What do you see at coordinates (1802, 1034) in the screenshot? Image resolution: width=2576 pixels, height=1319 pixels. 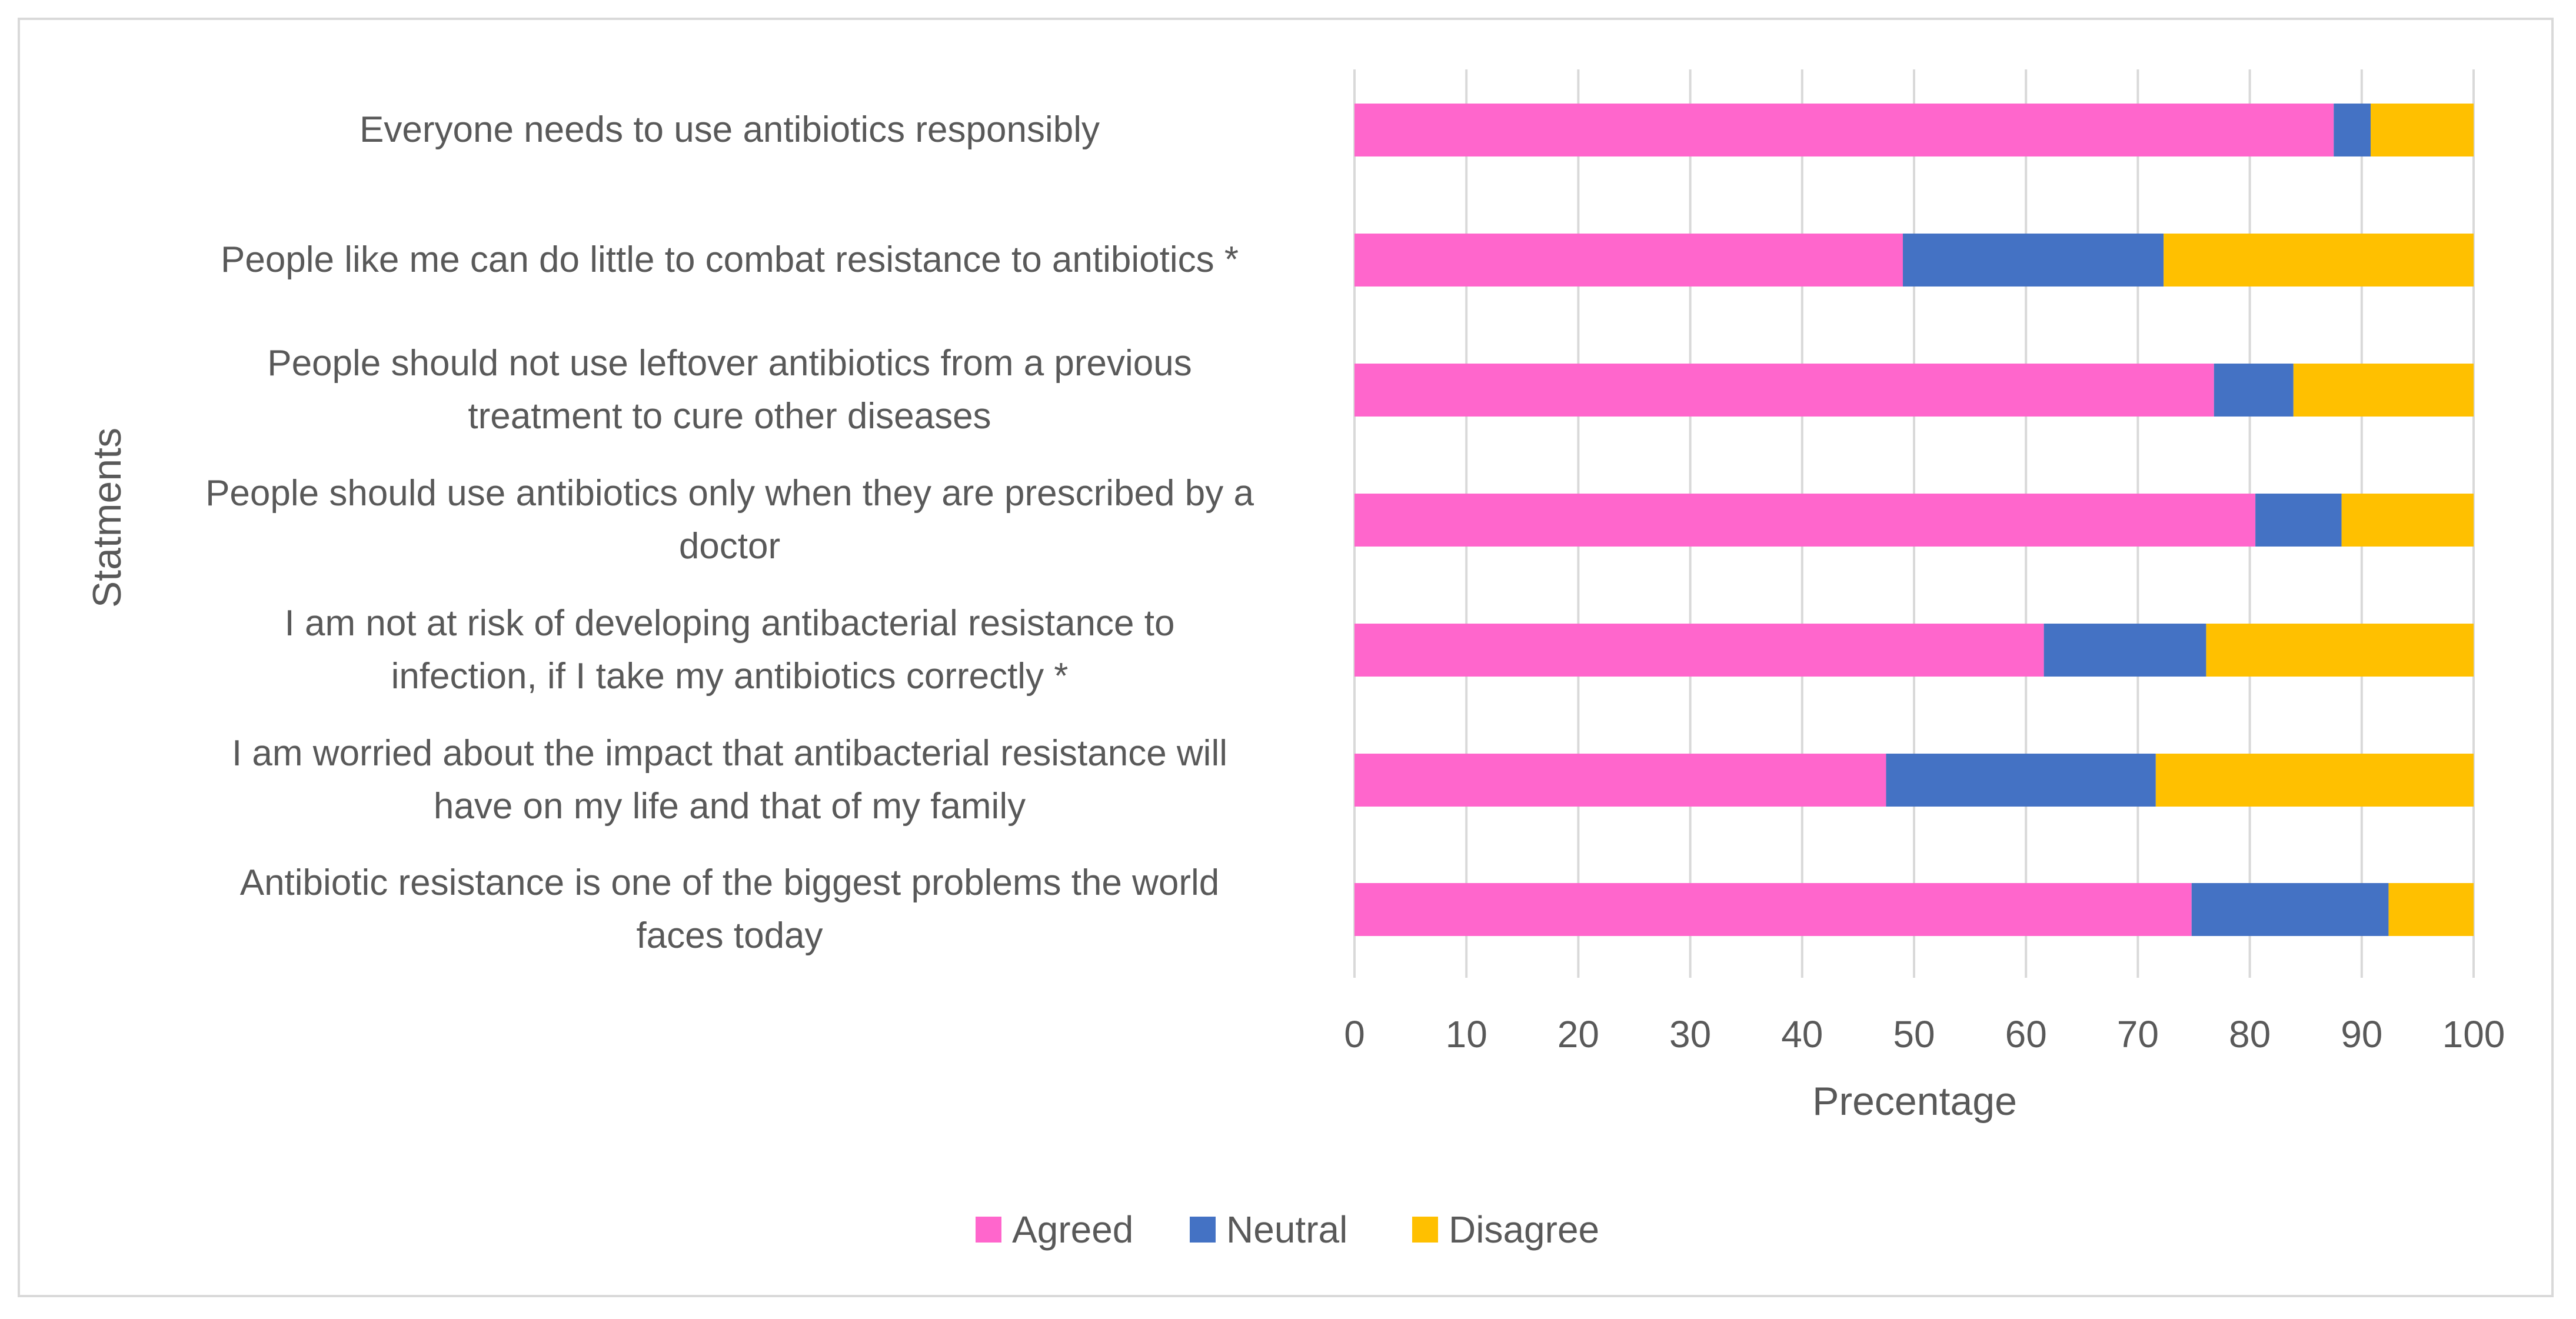 I see `x-tick-label: 40` at bounding box center [1802, 1034].